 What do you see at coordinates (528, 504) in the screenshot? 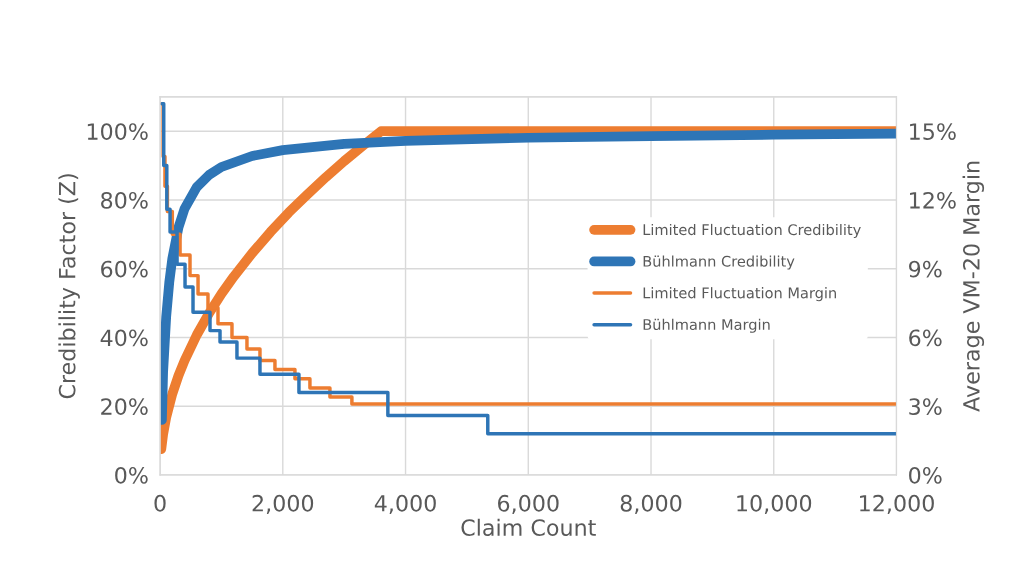
I see `x-tick-label: 6,000` at bounding box center [528, 504].